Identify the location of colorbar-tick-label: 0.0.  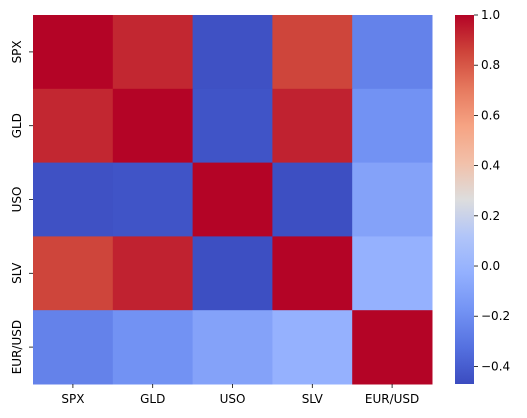
(490, 266).